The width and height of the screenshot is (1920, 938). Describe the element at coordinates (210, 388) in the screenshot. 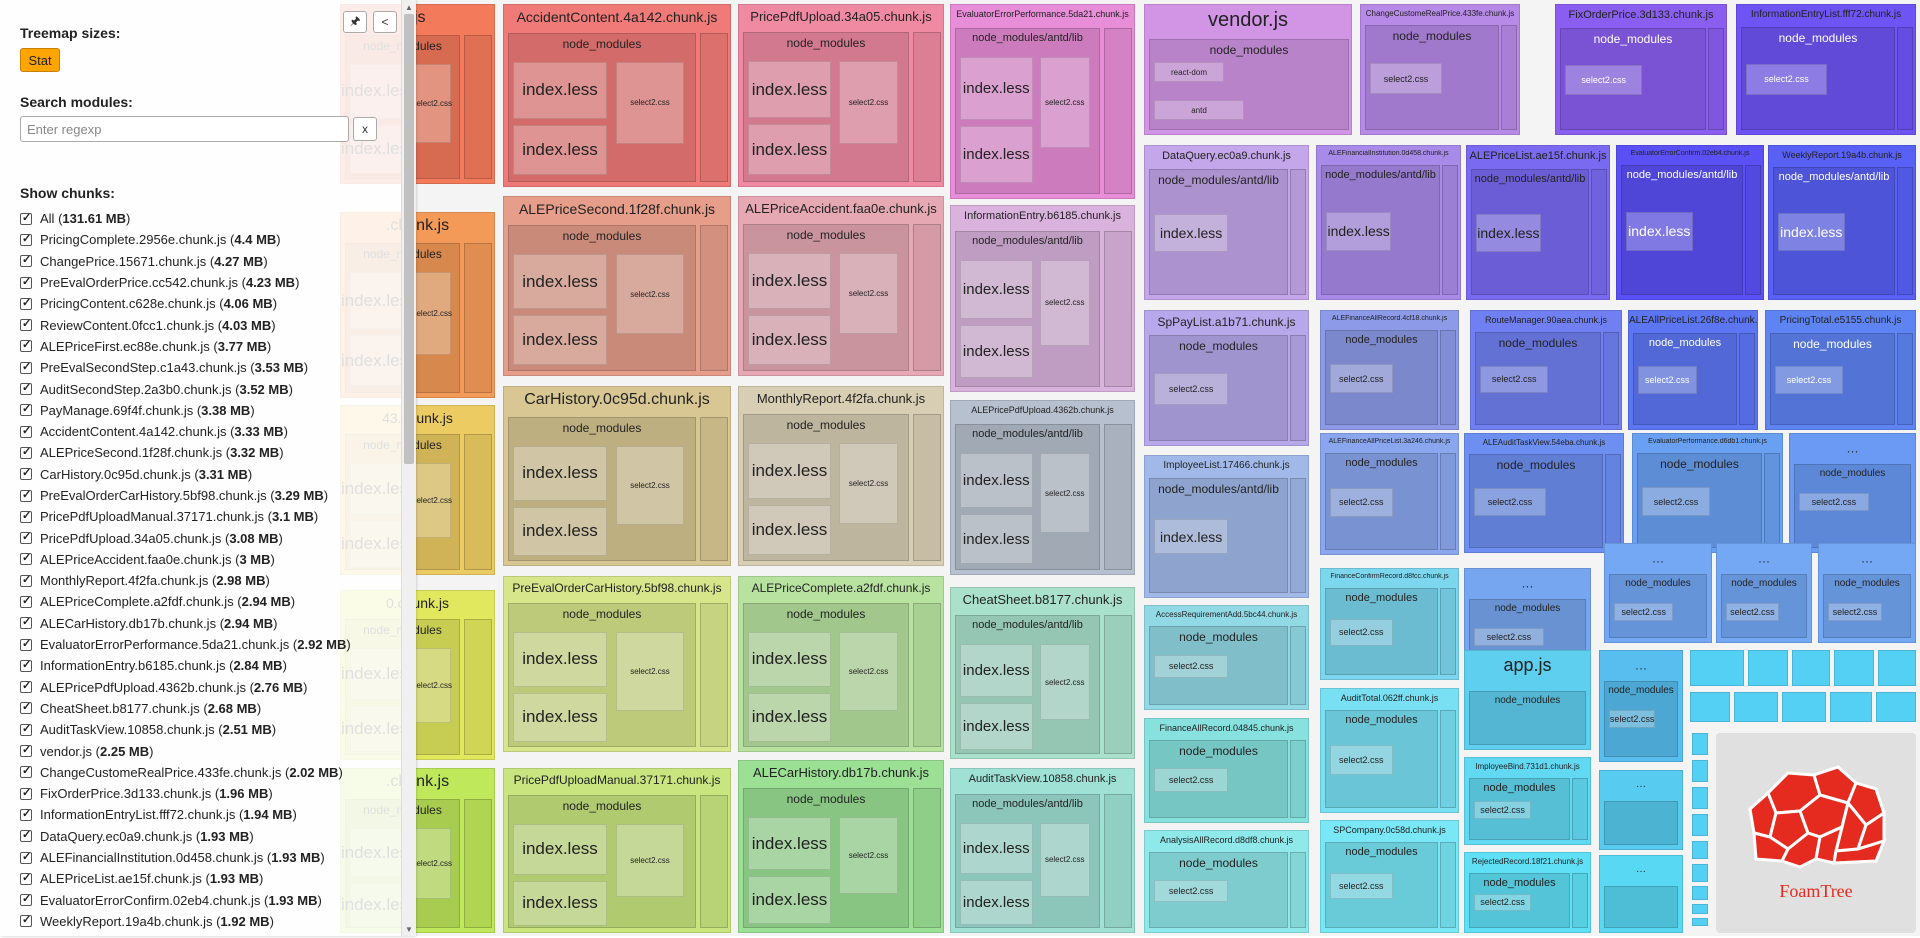

I see `chunk-row: AuditSecondStep.2a3b0.chunk.js (3.52 MB)` at that location.